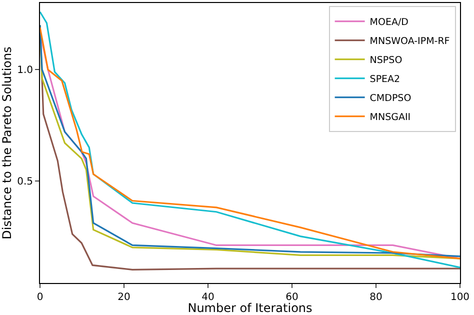 The width and height of the screenshot is (474, 315). Describe the element at coordinates (40, 297) in the screenshot. I see `x-tick-label: 0` at that location.